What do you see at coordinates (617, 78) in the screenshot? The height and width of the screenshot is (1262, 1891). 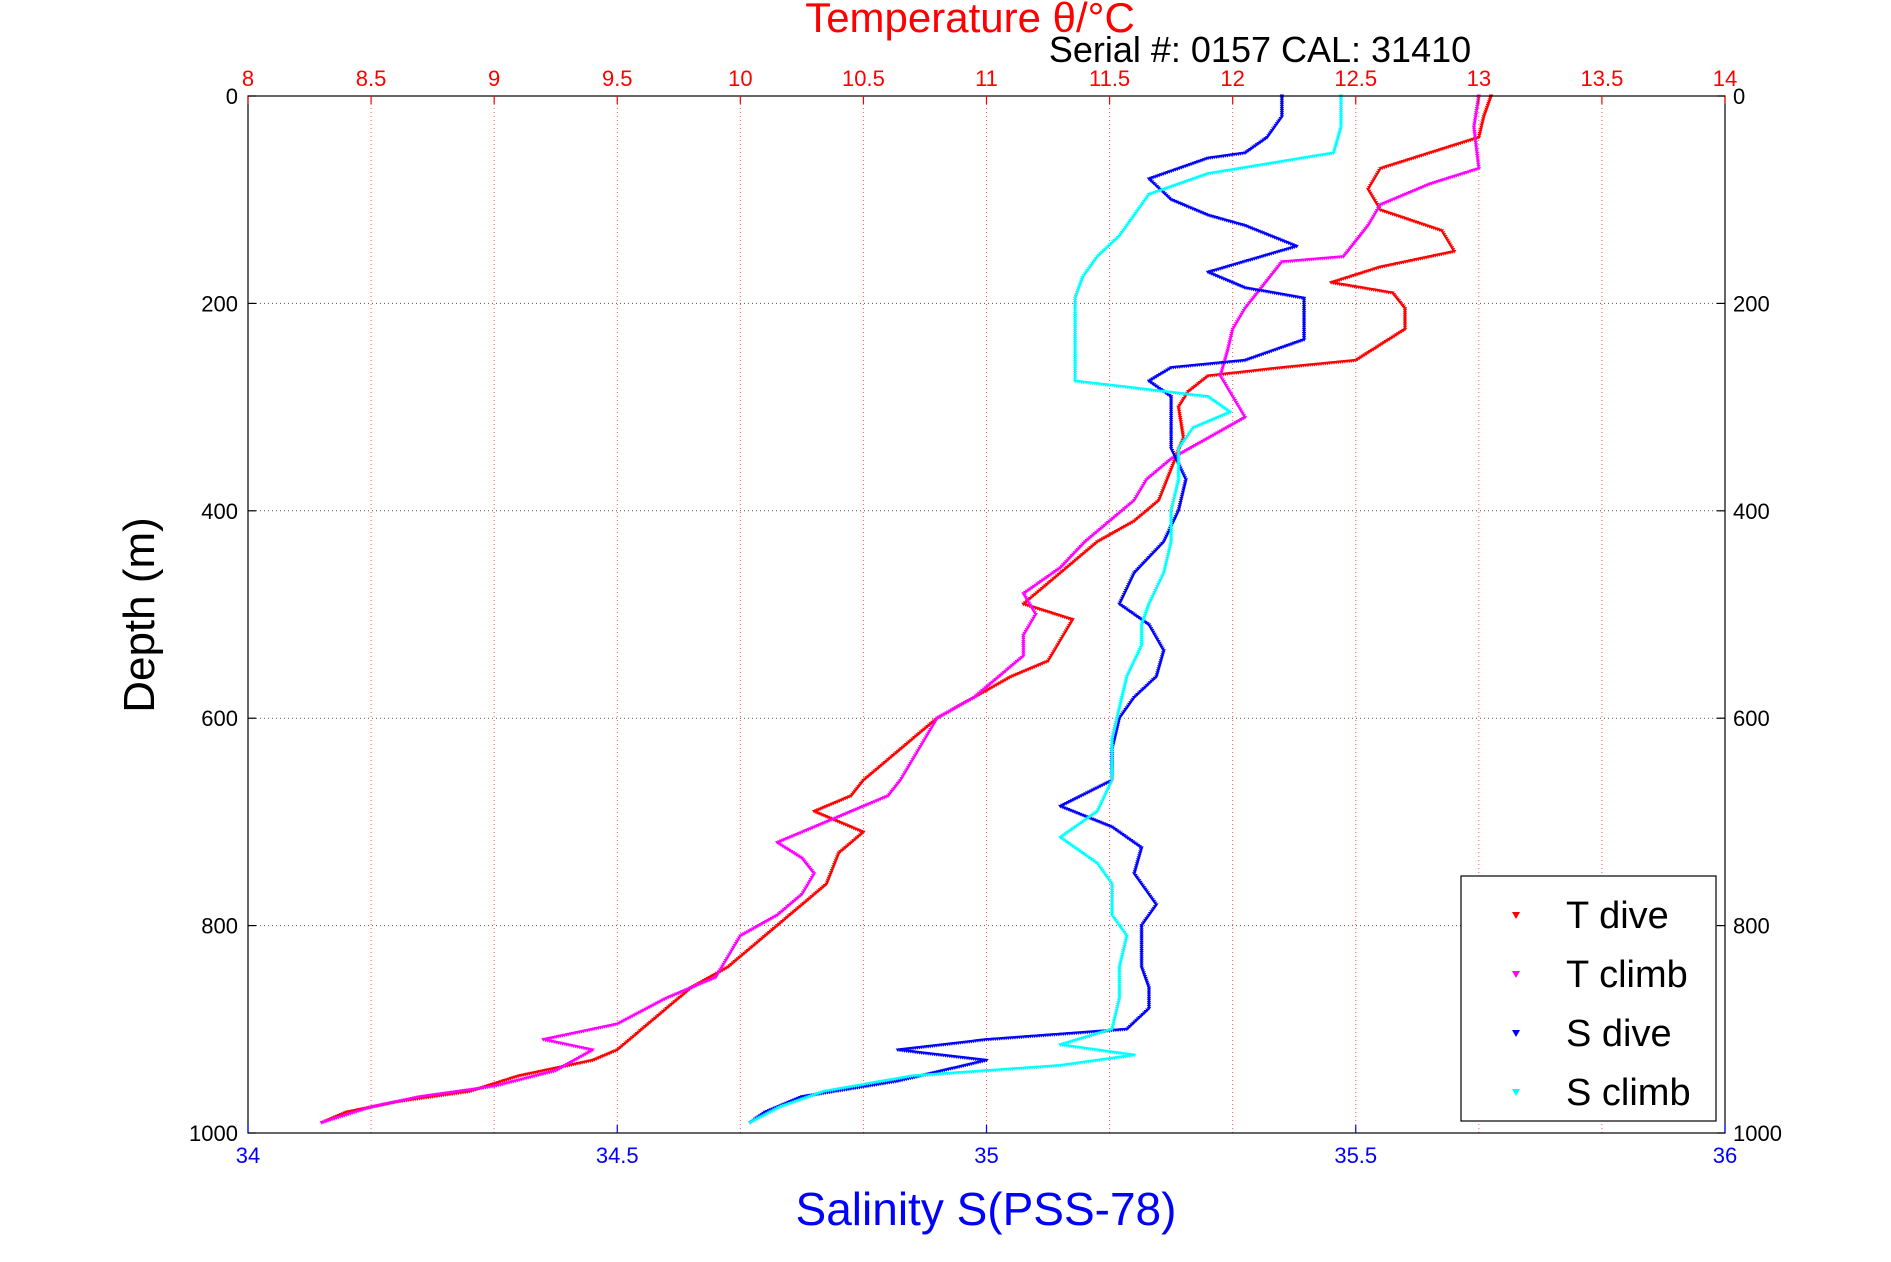 I see `tick-label-temperature: 9.5` at bounding box center [617, 78].